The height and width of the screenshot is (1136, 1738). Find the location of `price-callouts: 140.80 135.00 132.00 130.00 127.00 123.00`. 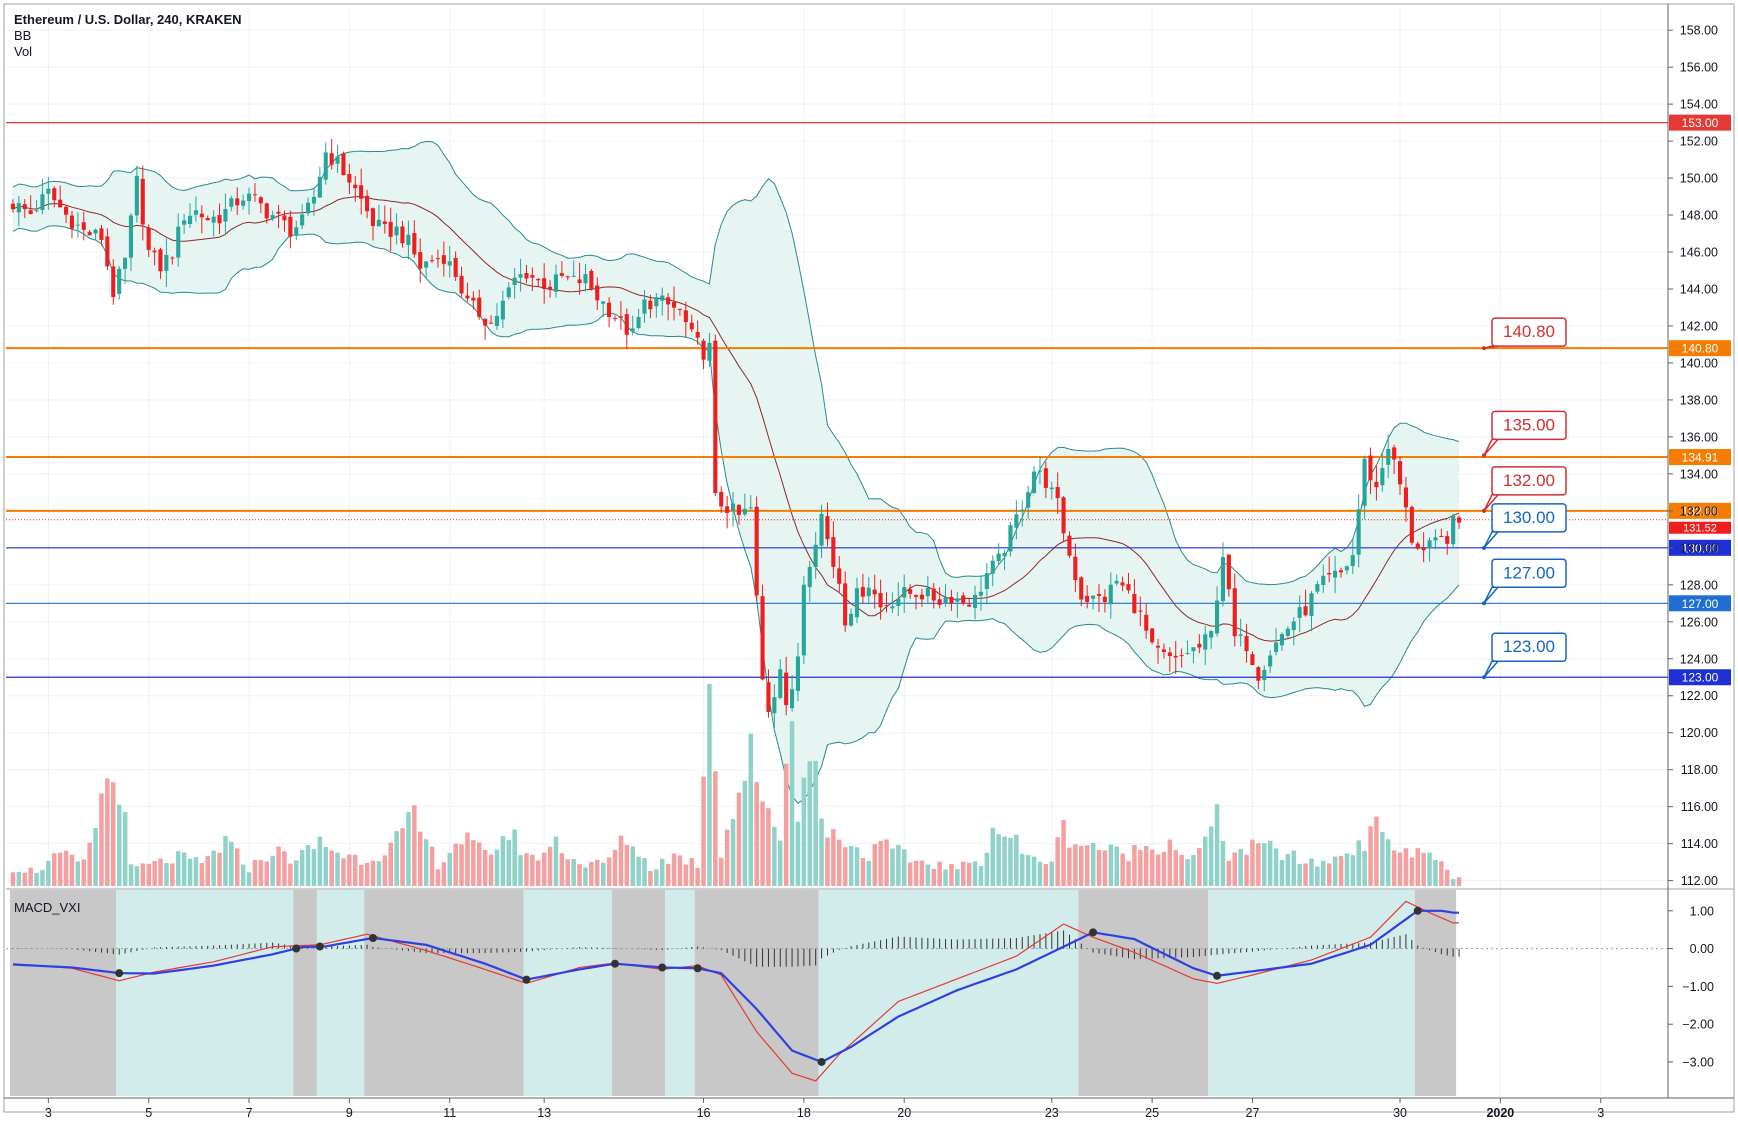

price-callouts: 140.80 135.00 132.00 130.00 127.00 123.00 is located at coordinates (1524, 498).